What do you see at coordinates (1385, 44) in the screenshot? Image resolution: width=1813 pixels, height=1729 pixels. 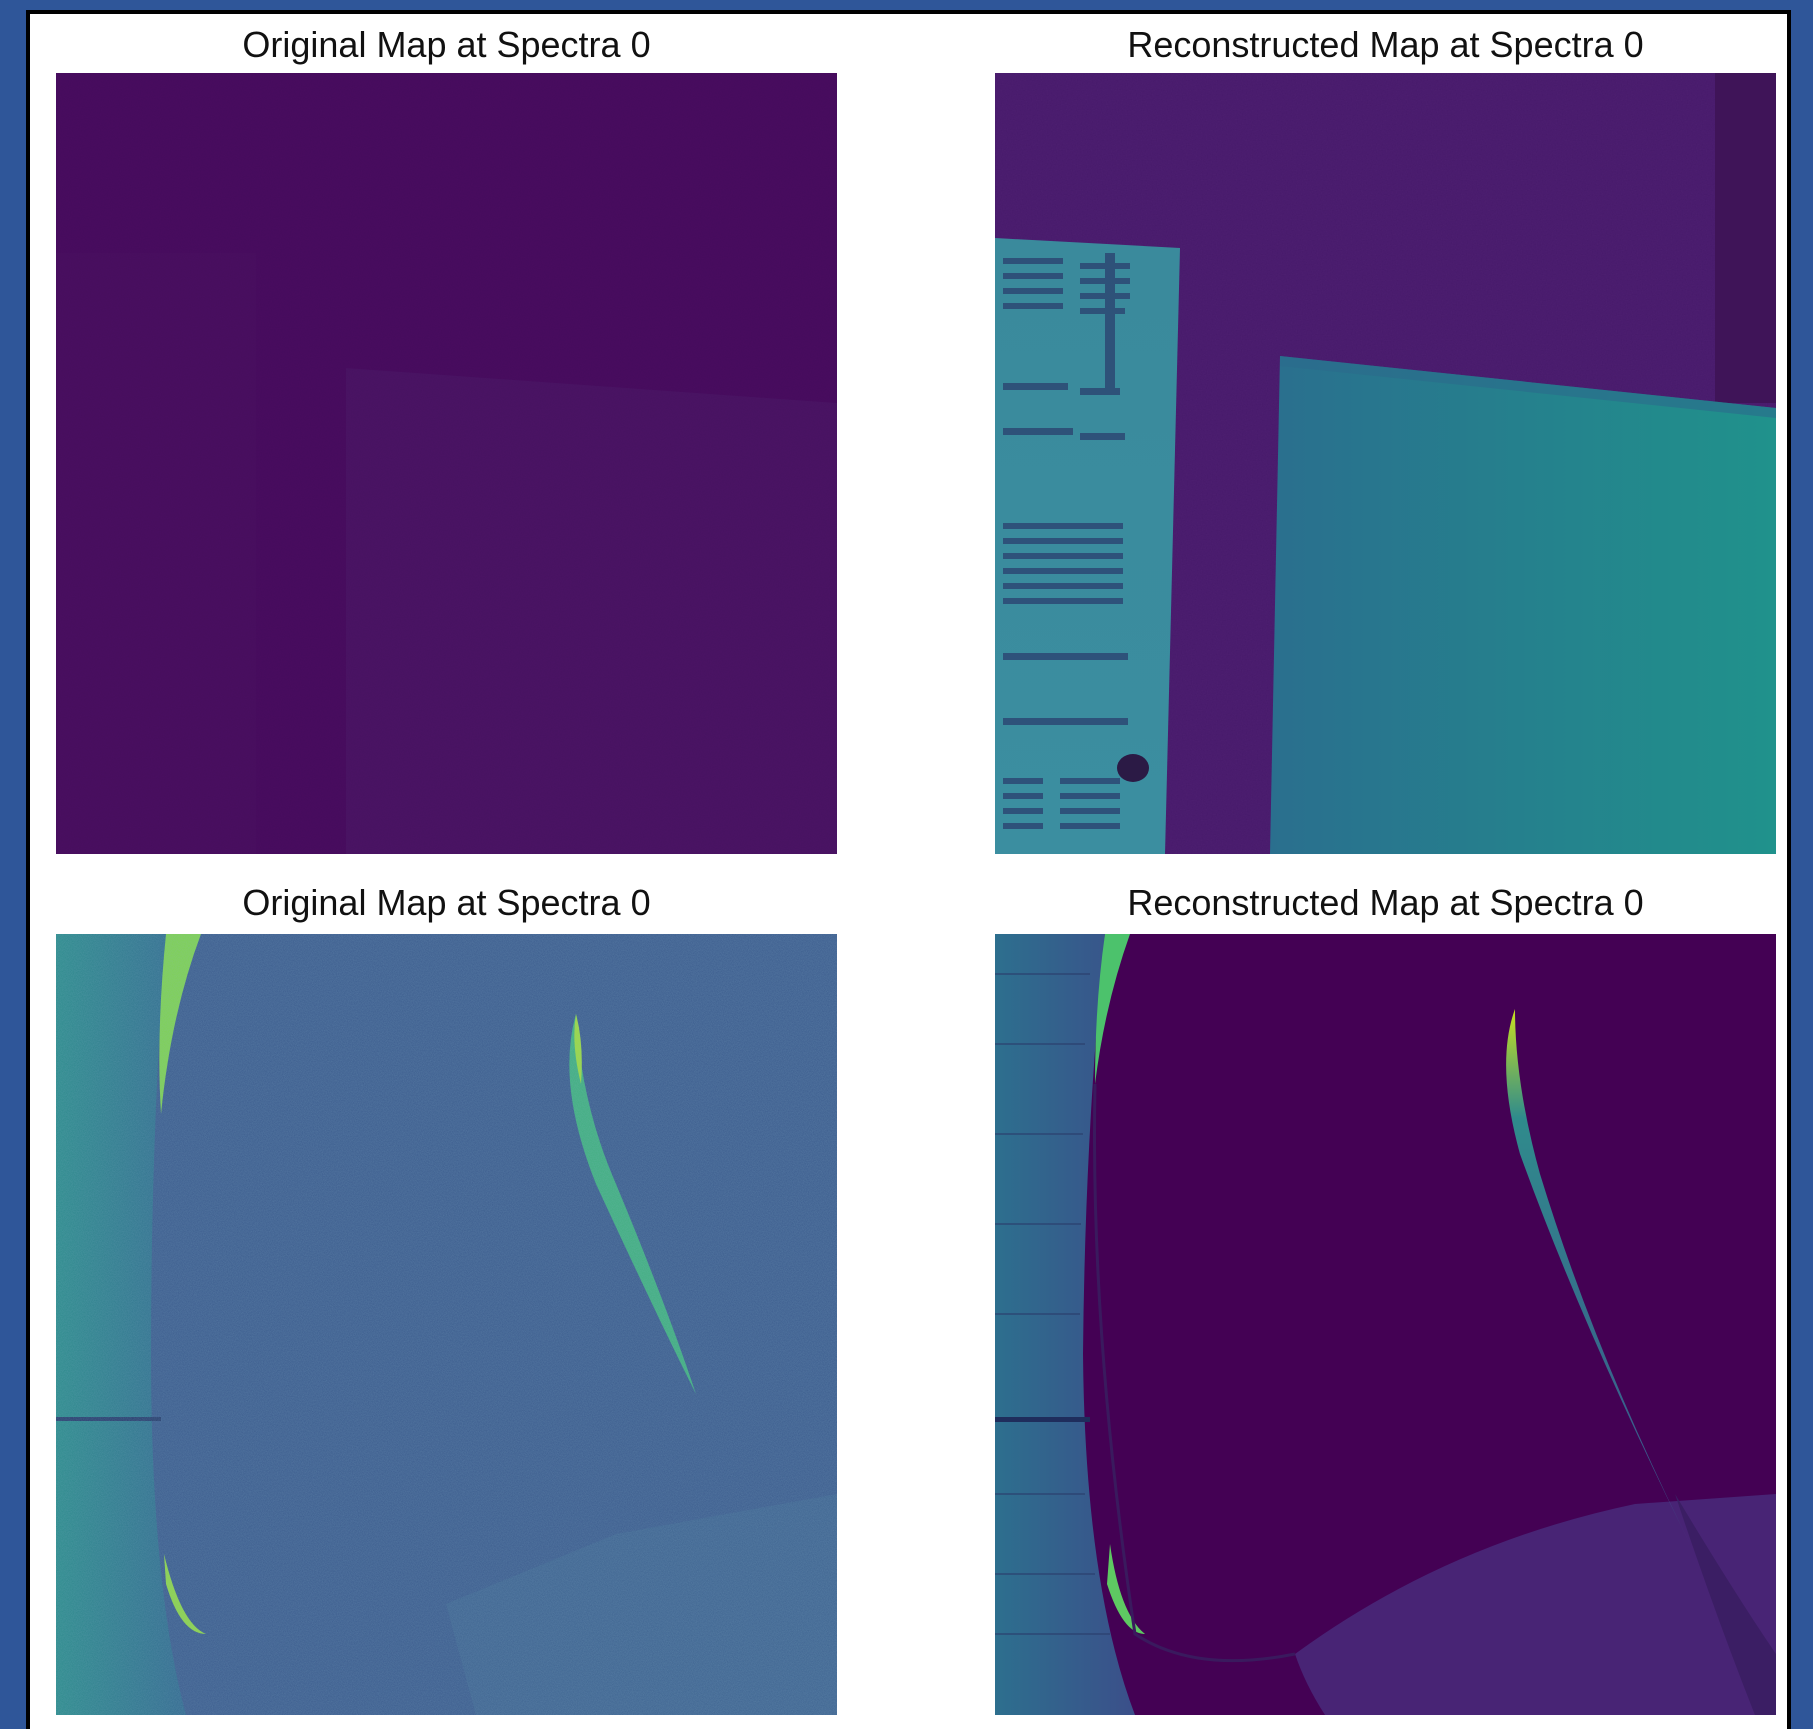 I see `panel-title-reconstructed-top: Reconstructed Map at Spectra 0` at bounding box center [1385, 44].